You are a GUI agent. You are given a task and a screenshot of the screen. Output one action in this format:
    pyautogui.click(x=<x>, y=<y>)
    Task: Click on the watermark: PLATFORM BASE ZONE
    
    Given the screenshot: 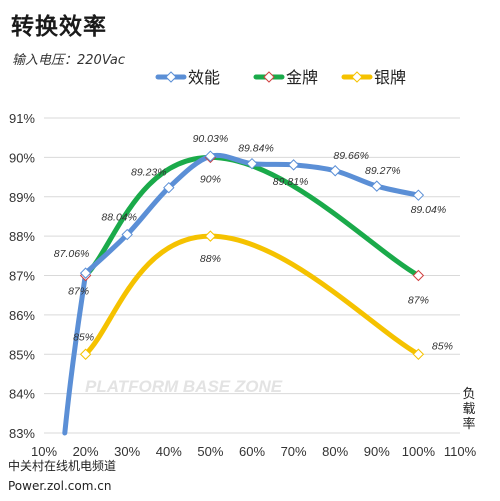 What is the action you would take?
    pyautogui.click(x=184, y=386)
    